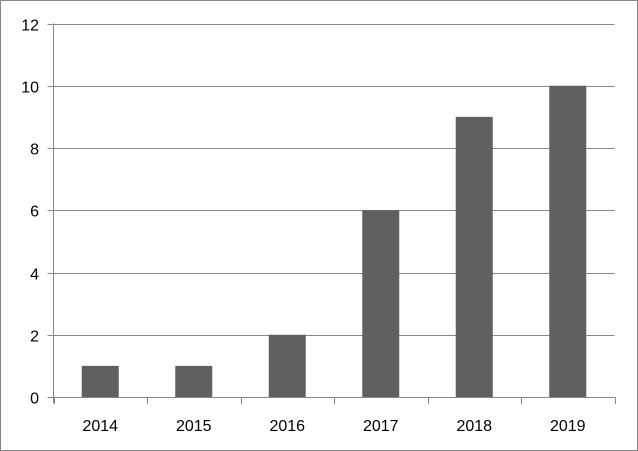  Describe the element at coordinates (194, 381) in the screenshot. I see `bar-2015` at that location.